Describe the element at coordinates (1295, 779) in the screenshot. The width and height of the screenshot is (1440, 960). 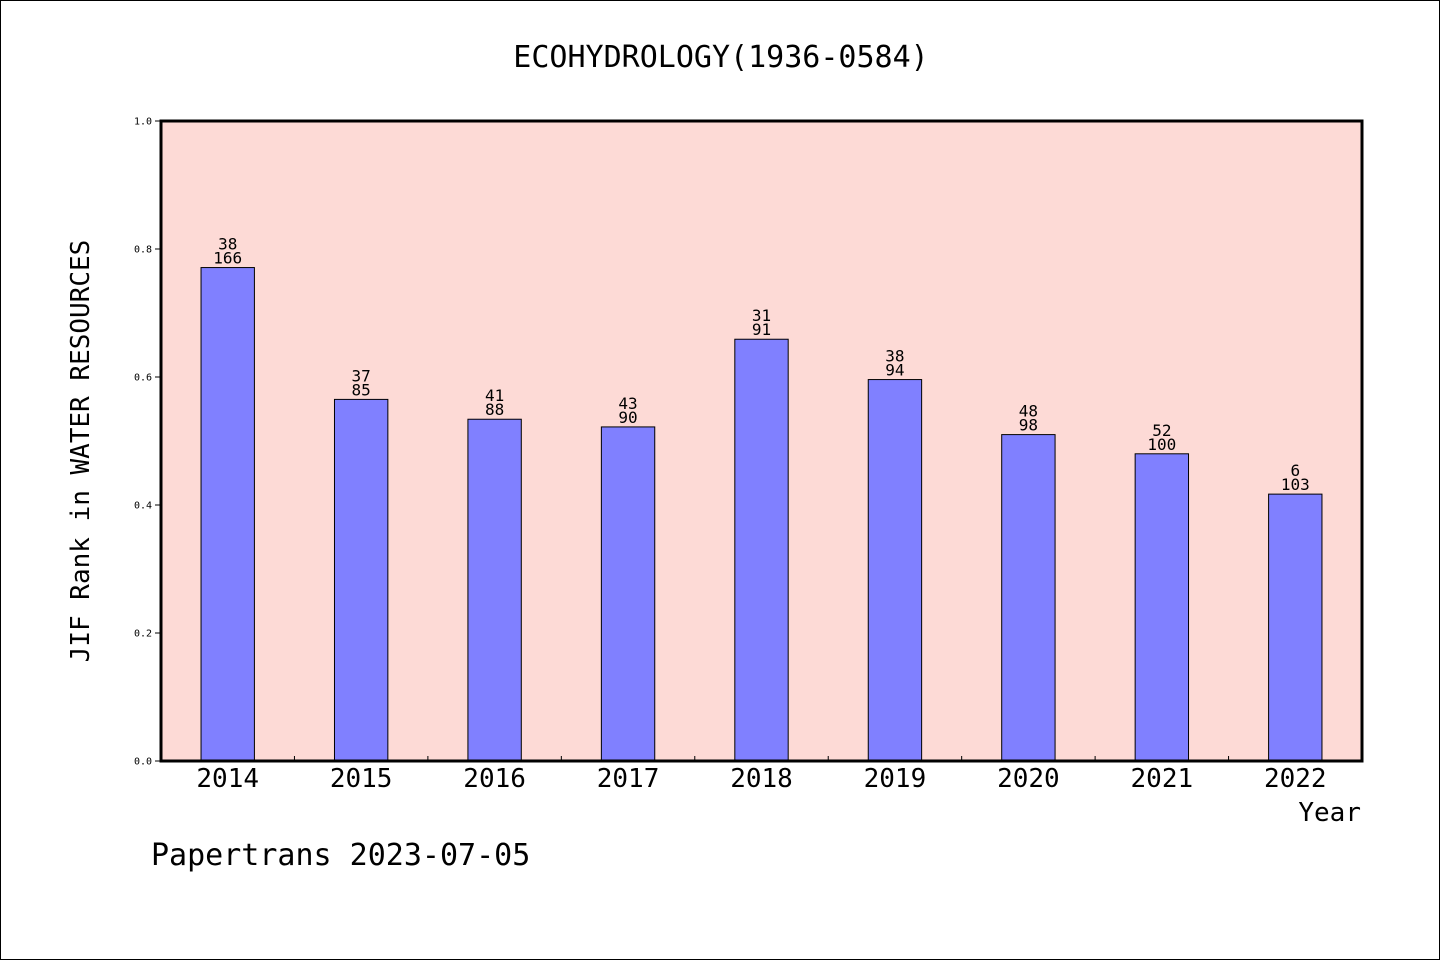
I see `x-tick-label: 2022` at that location.